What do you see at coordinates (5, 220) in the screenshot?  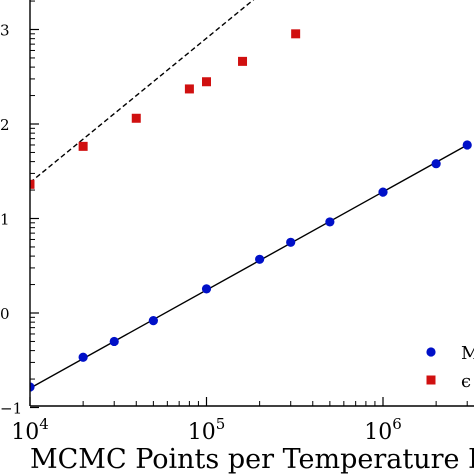 I see `y-tick-label: 1` at bounding box center [5, 220].